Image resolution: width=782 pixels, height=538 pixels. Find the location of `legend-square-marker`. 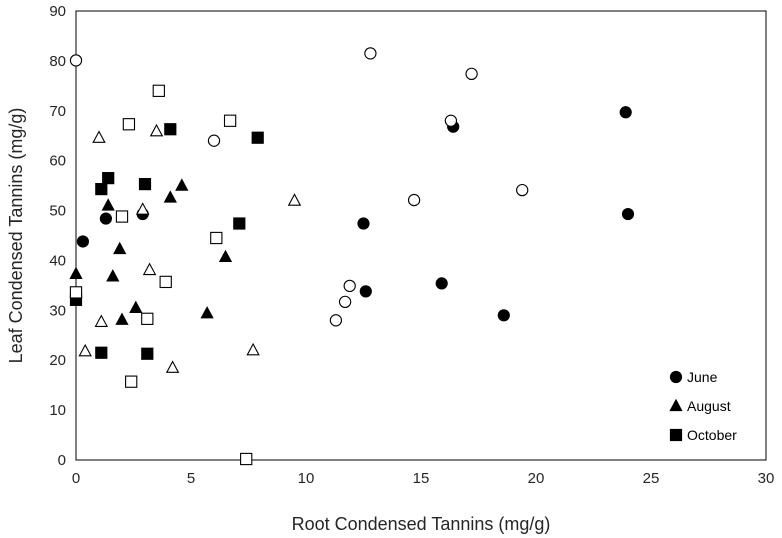

legend-square-marker is located at coordinates (676, 435).